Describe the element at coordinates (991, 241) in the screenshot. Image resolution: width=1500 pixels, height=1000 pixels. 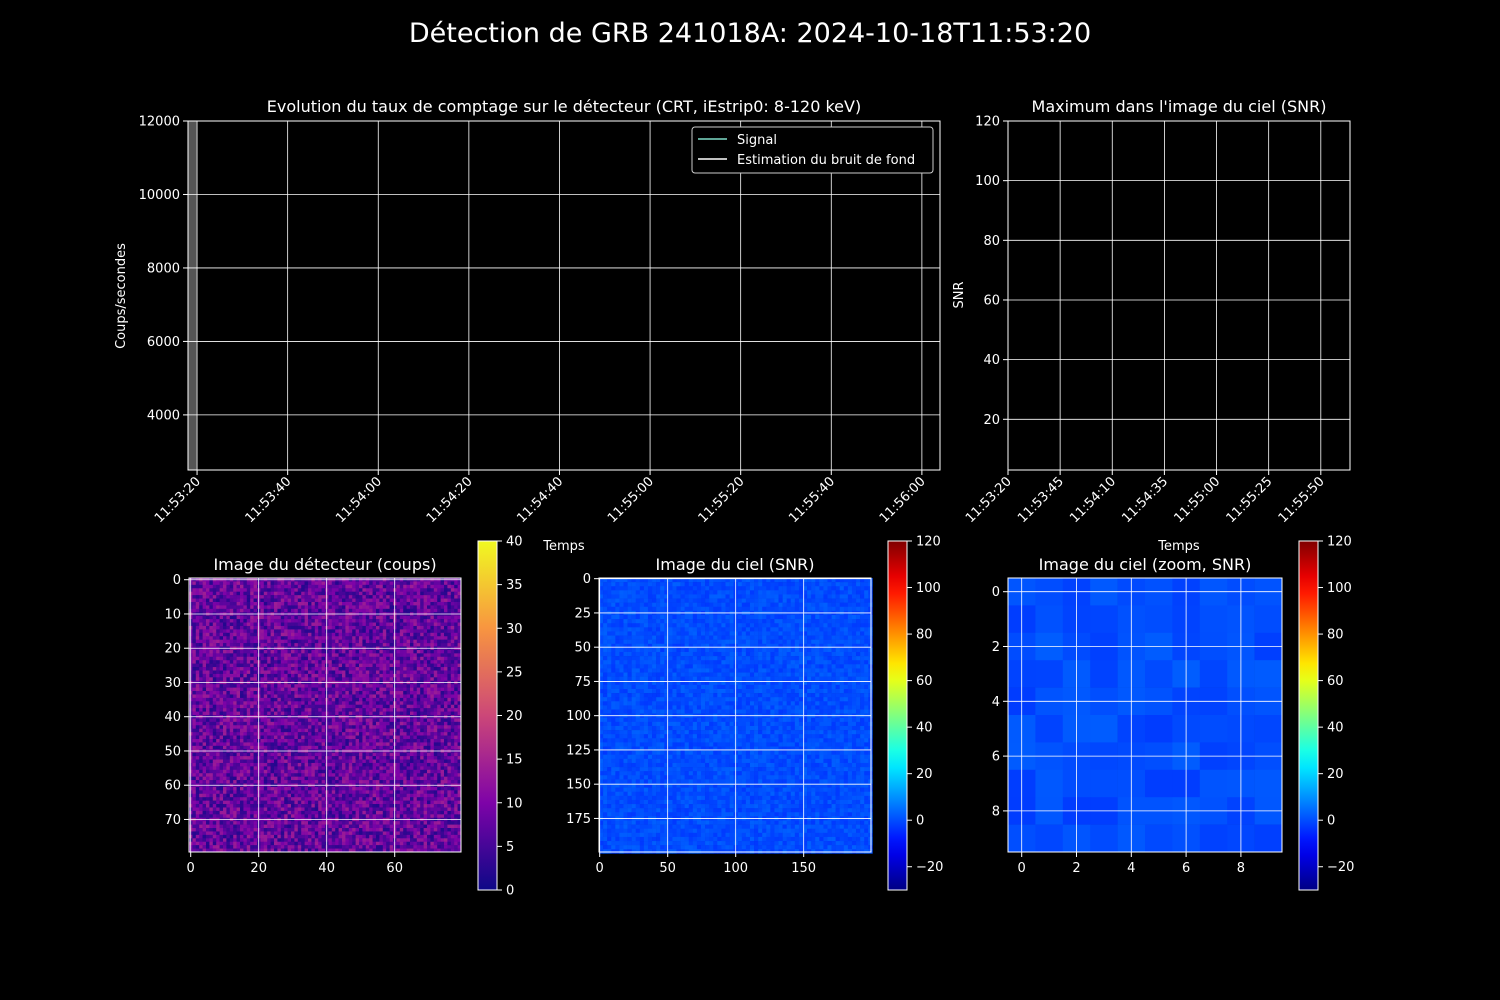
I see `snr-max-y-tick-label: 80` at that location.